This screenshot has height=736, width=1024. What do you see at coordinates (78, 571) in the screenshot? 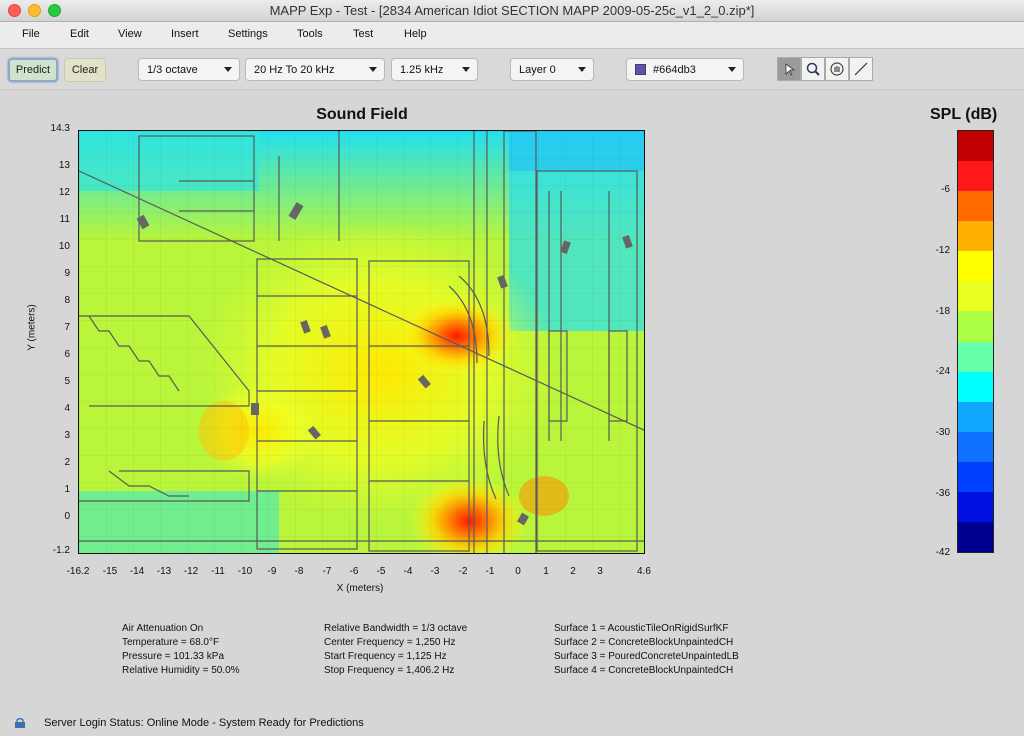
I see `x-tick-label: -16.2` at bounding box center [78, 571].